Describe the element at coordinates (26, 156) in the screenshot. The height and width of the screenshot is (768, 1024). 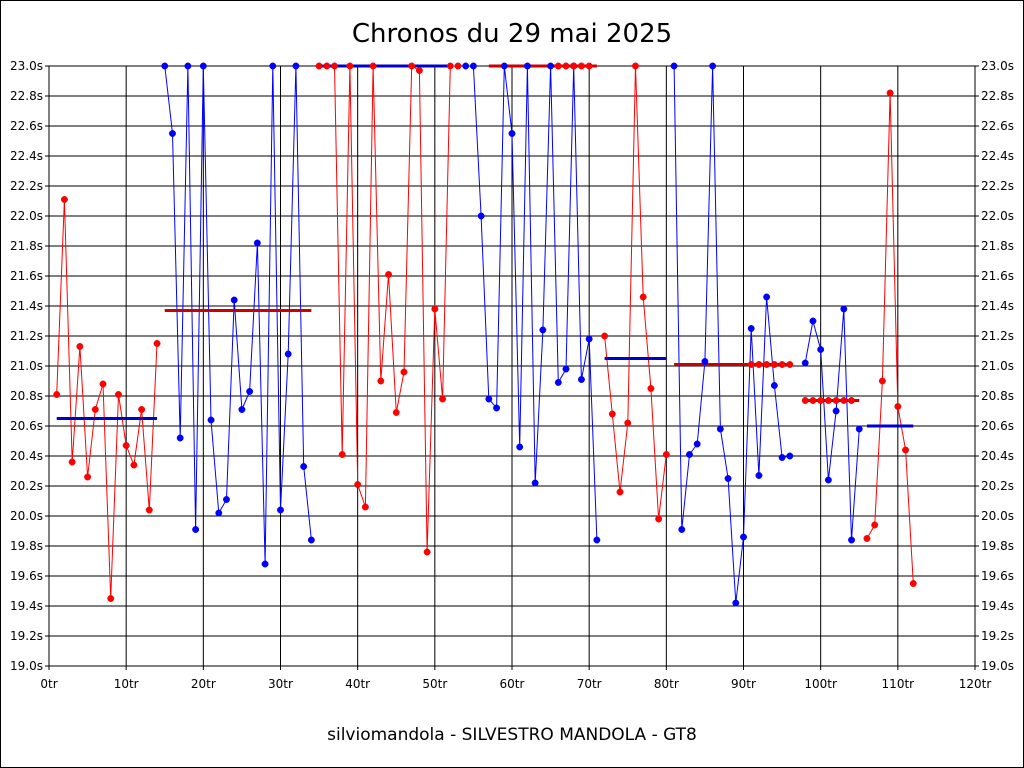
I see `y-tick-label-left: 22.4s` at that location.